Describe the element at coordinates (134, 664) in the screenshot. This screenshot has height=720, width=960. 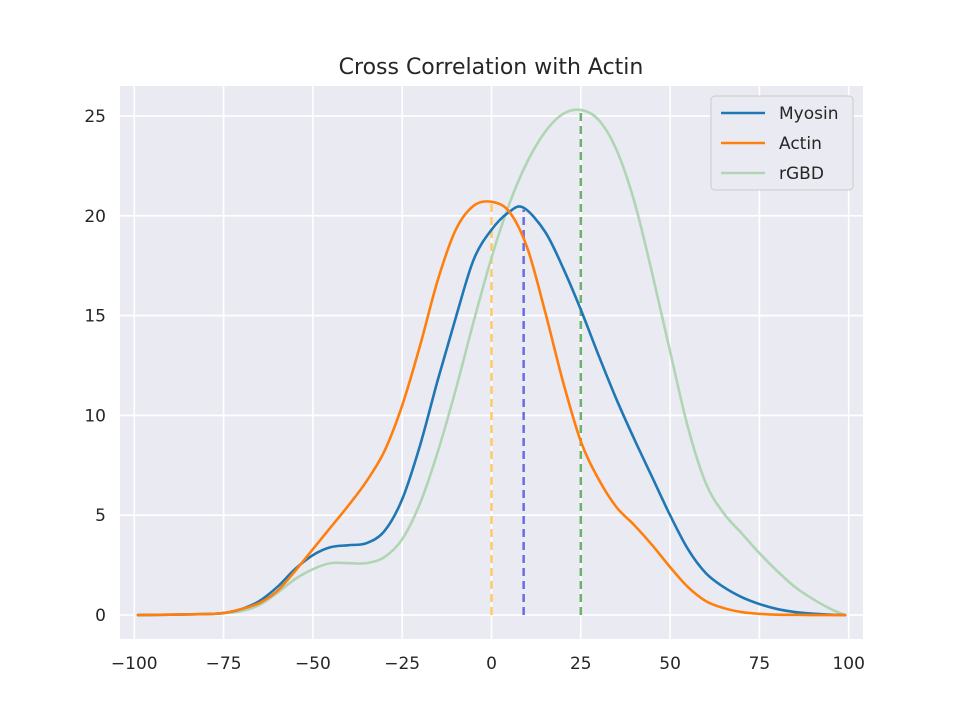
I see `x-tick-label: −100` at that location.